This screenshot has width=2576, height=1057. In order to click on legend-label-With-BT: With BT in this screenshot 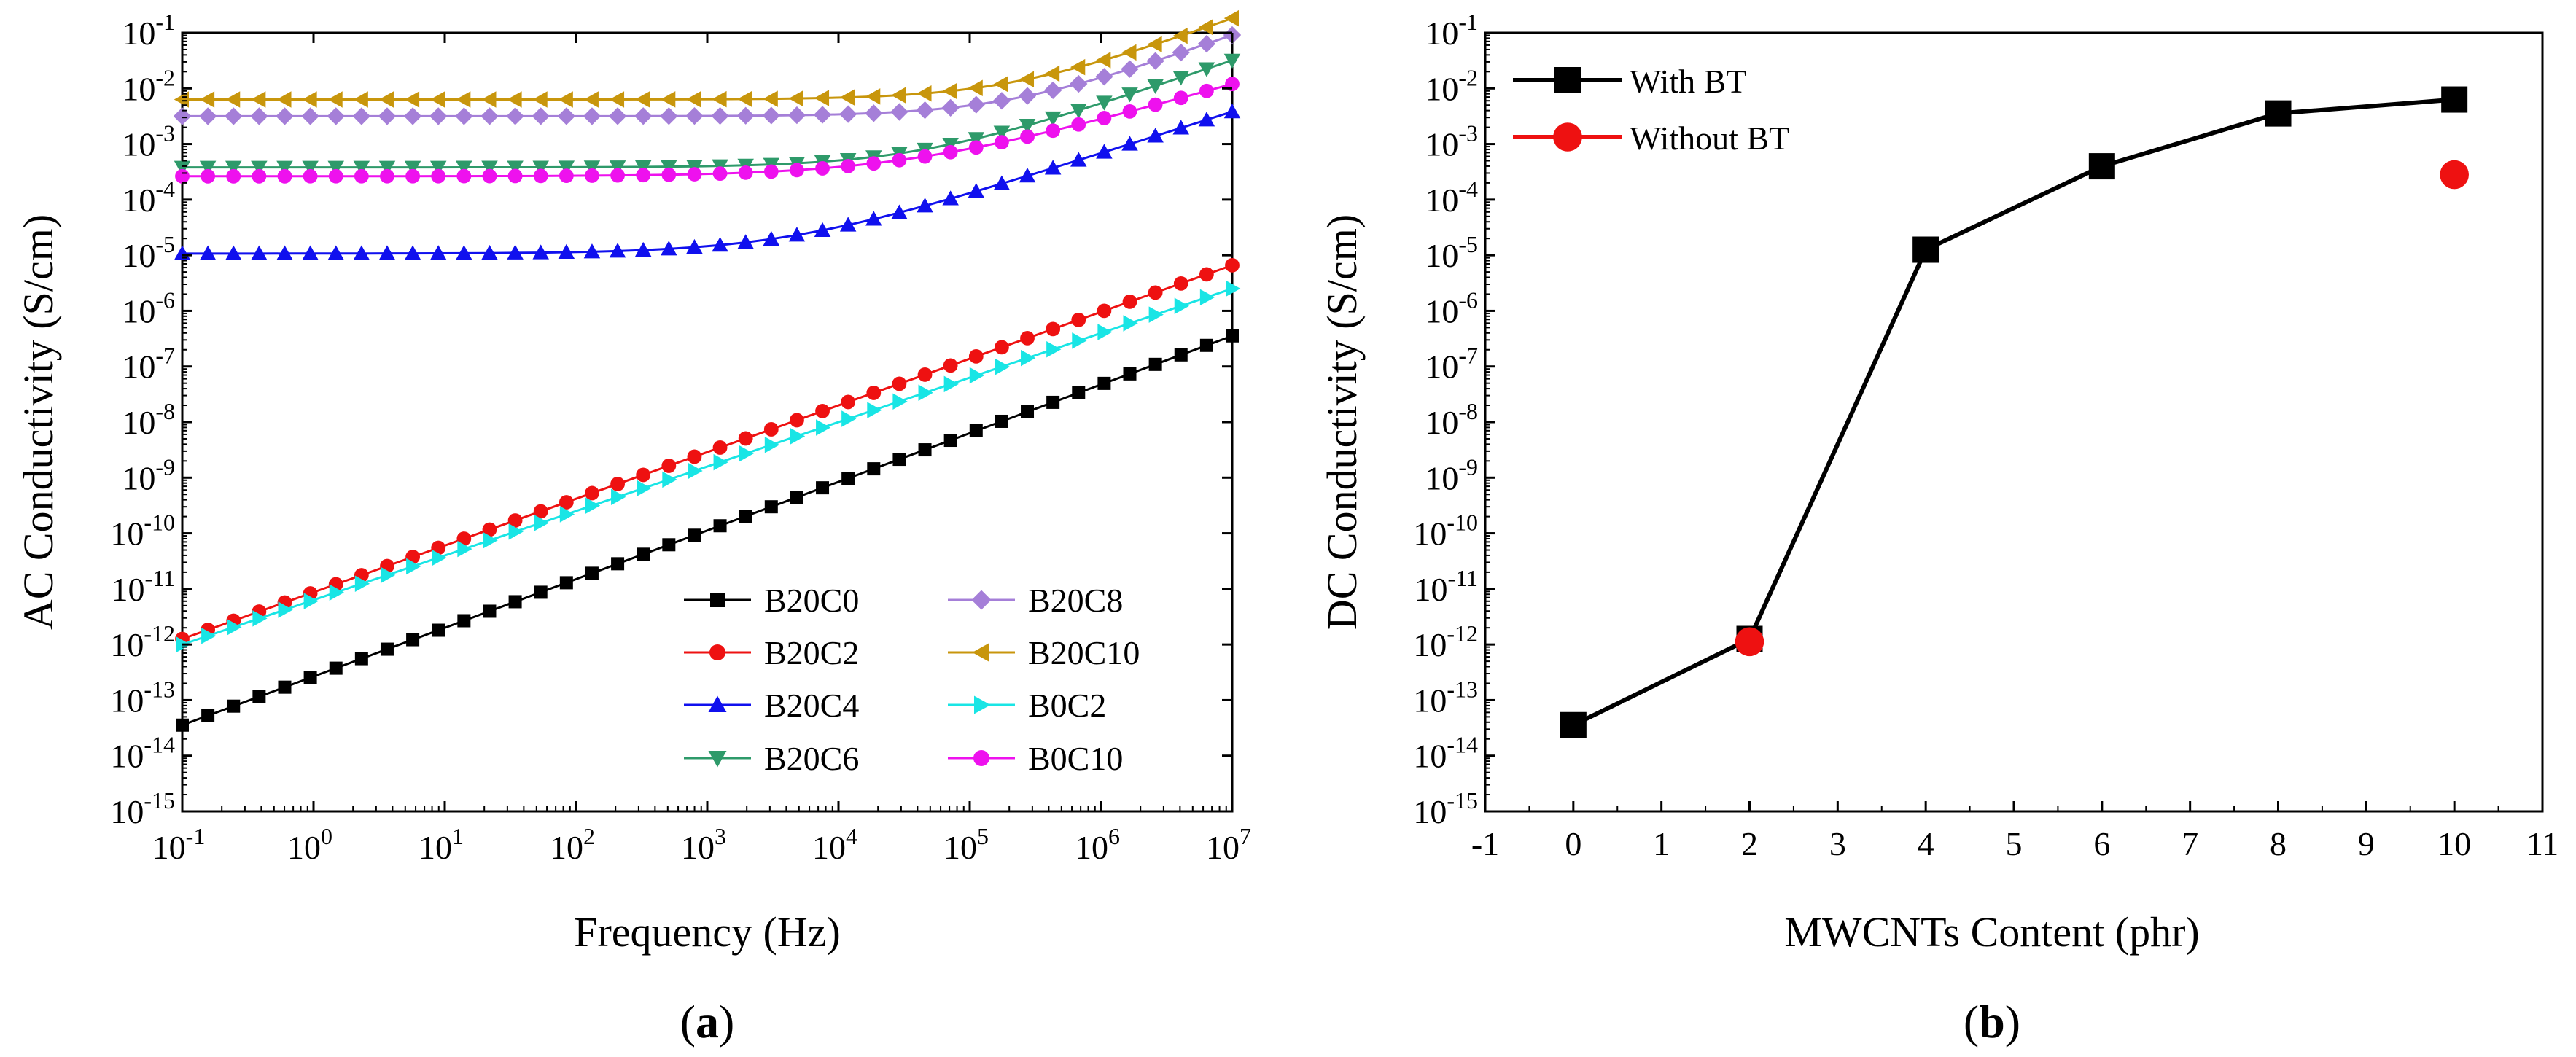, I will do `click(1688, 81)`.